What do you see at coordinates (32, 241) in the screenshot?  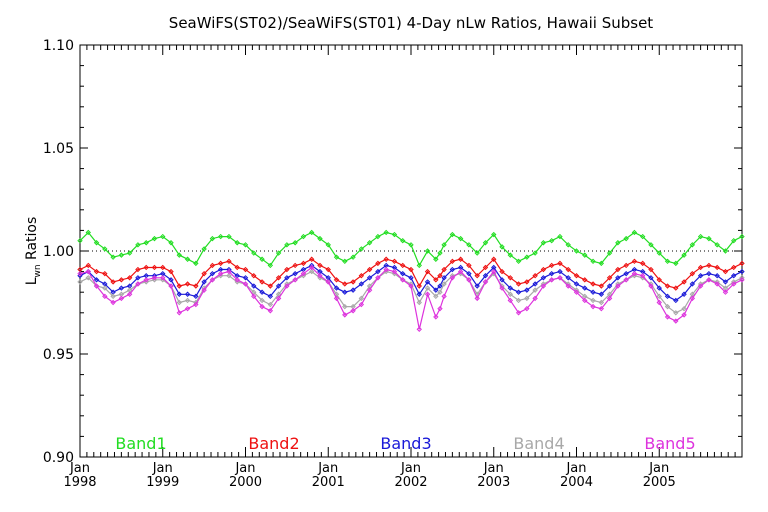 I see `y-axis-label-rest: Ratios` at bounding box center [32, 241].